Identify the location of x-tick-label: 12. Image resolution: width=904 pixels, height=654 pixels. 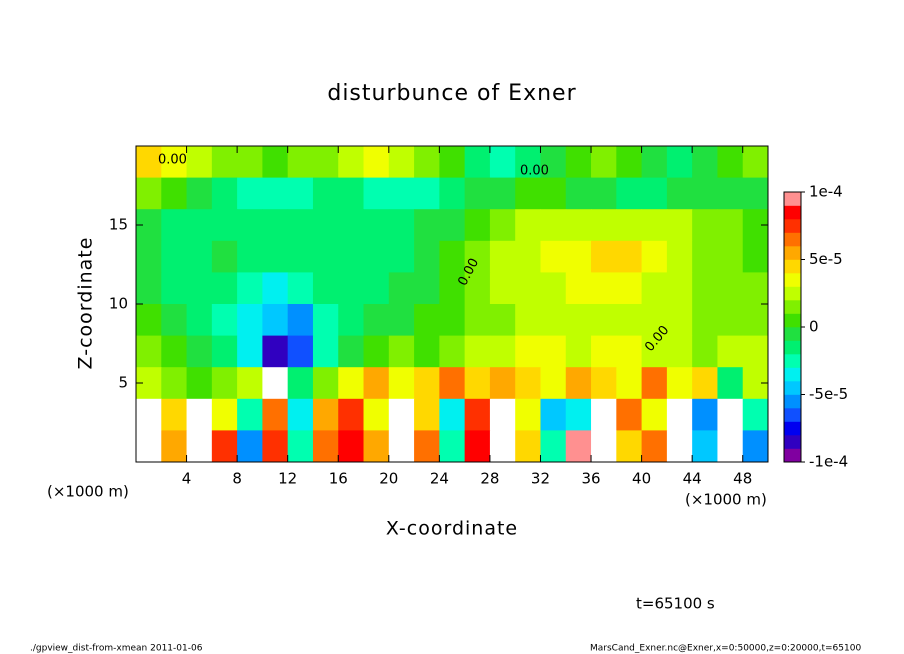
(287, 479).